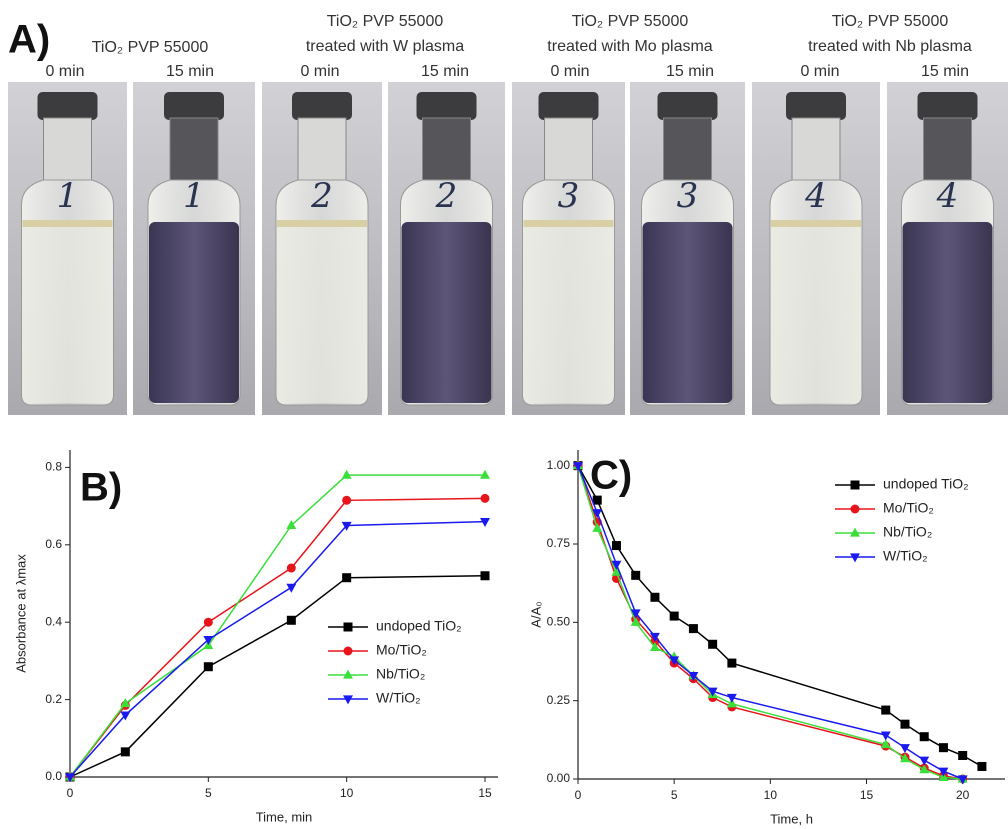 The height and width of the screenshot is (829, 1008). I want to click on y-tick-label: 0.25, so click(559, 700).